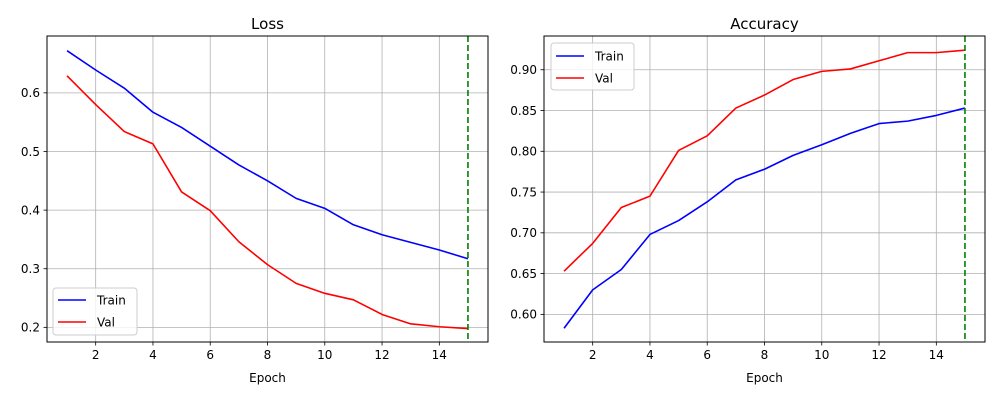 The width and height of the screenshot is (1000, 400). Describe the element at coordinates (523, 152) in the screenshot. I see `accuracy-y-tick-label: 0.80` at that location.